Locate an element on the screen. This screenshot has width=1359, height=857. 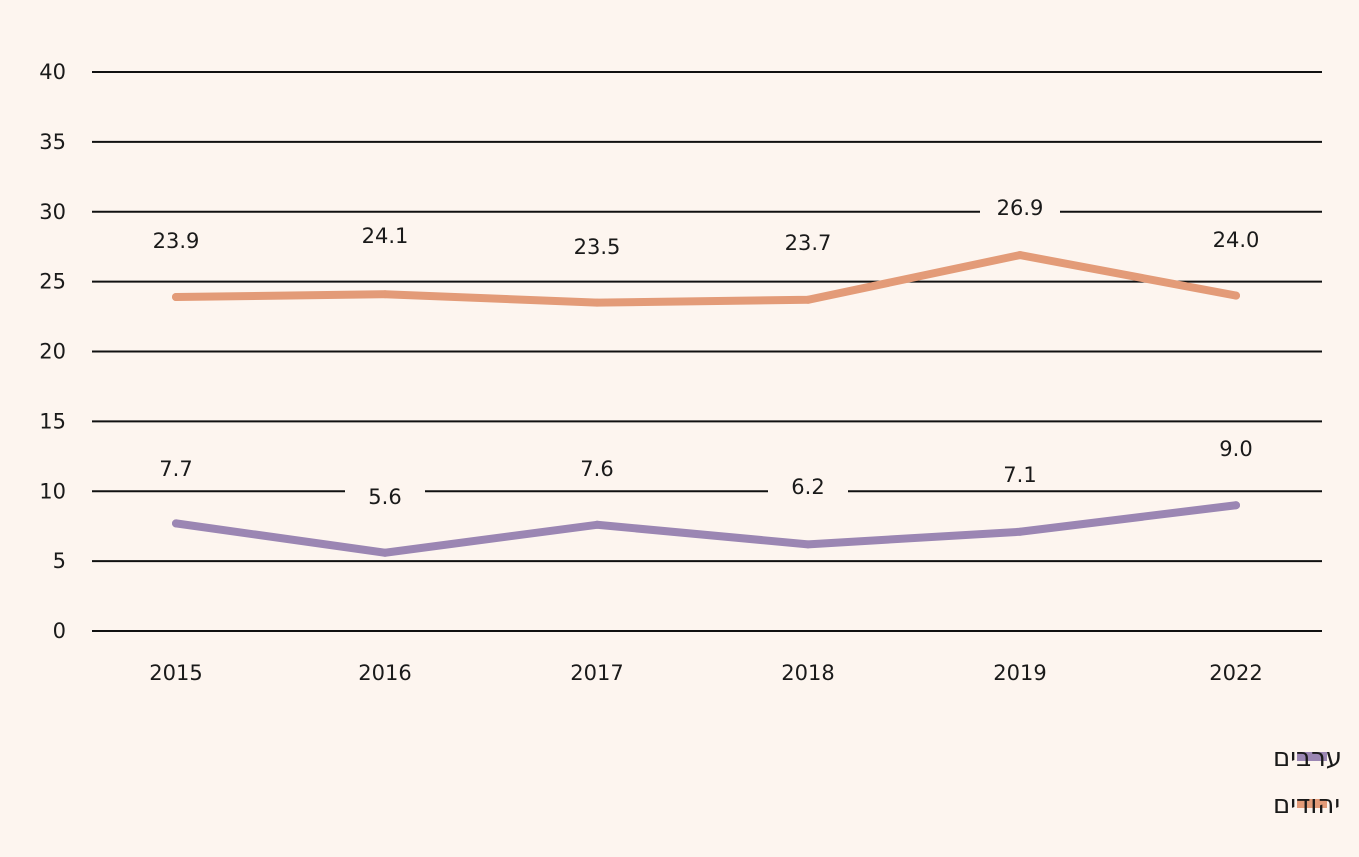
y-tick-label: 5 is located at coordinates (59, 561).